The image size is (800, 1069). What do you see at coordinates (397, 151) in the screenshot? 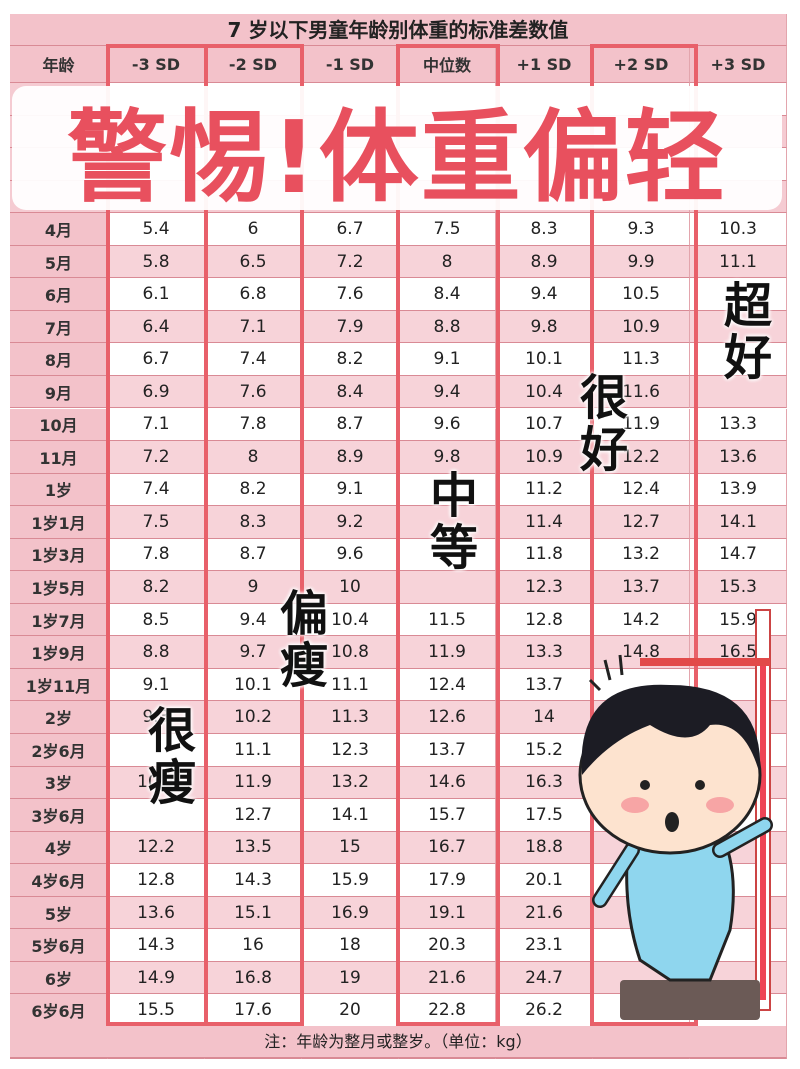
I see `warning-banner: 警惕!体重偏轻` at bounding box center [397, 151].